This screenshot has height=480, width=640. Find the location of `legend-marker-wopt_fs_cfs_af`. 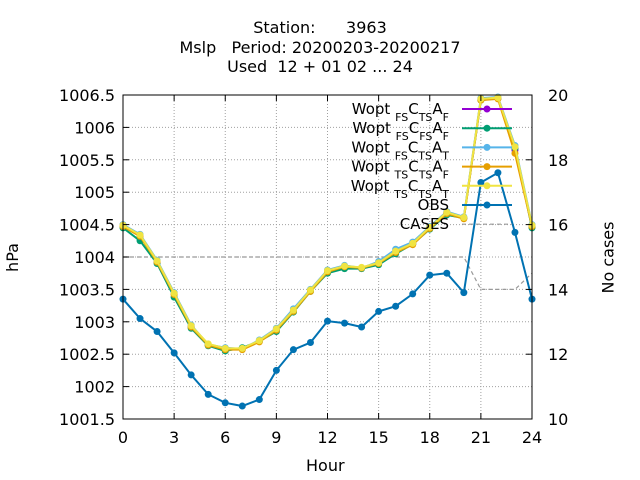

legend-marker-wopt_fs_cfs_af is located at coordinates (487, 128).